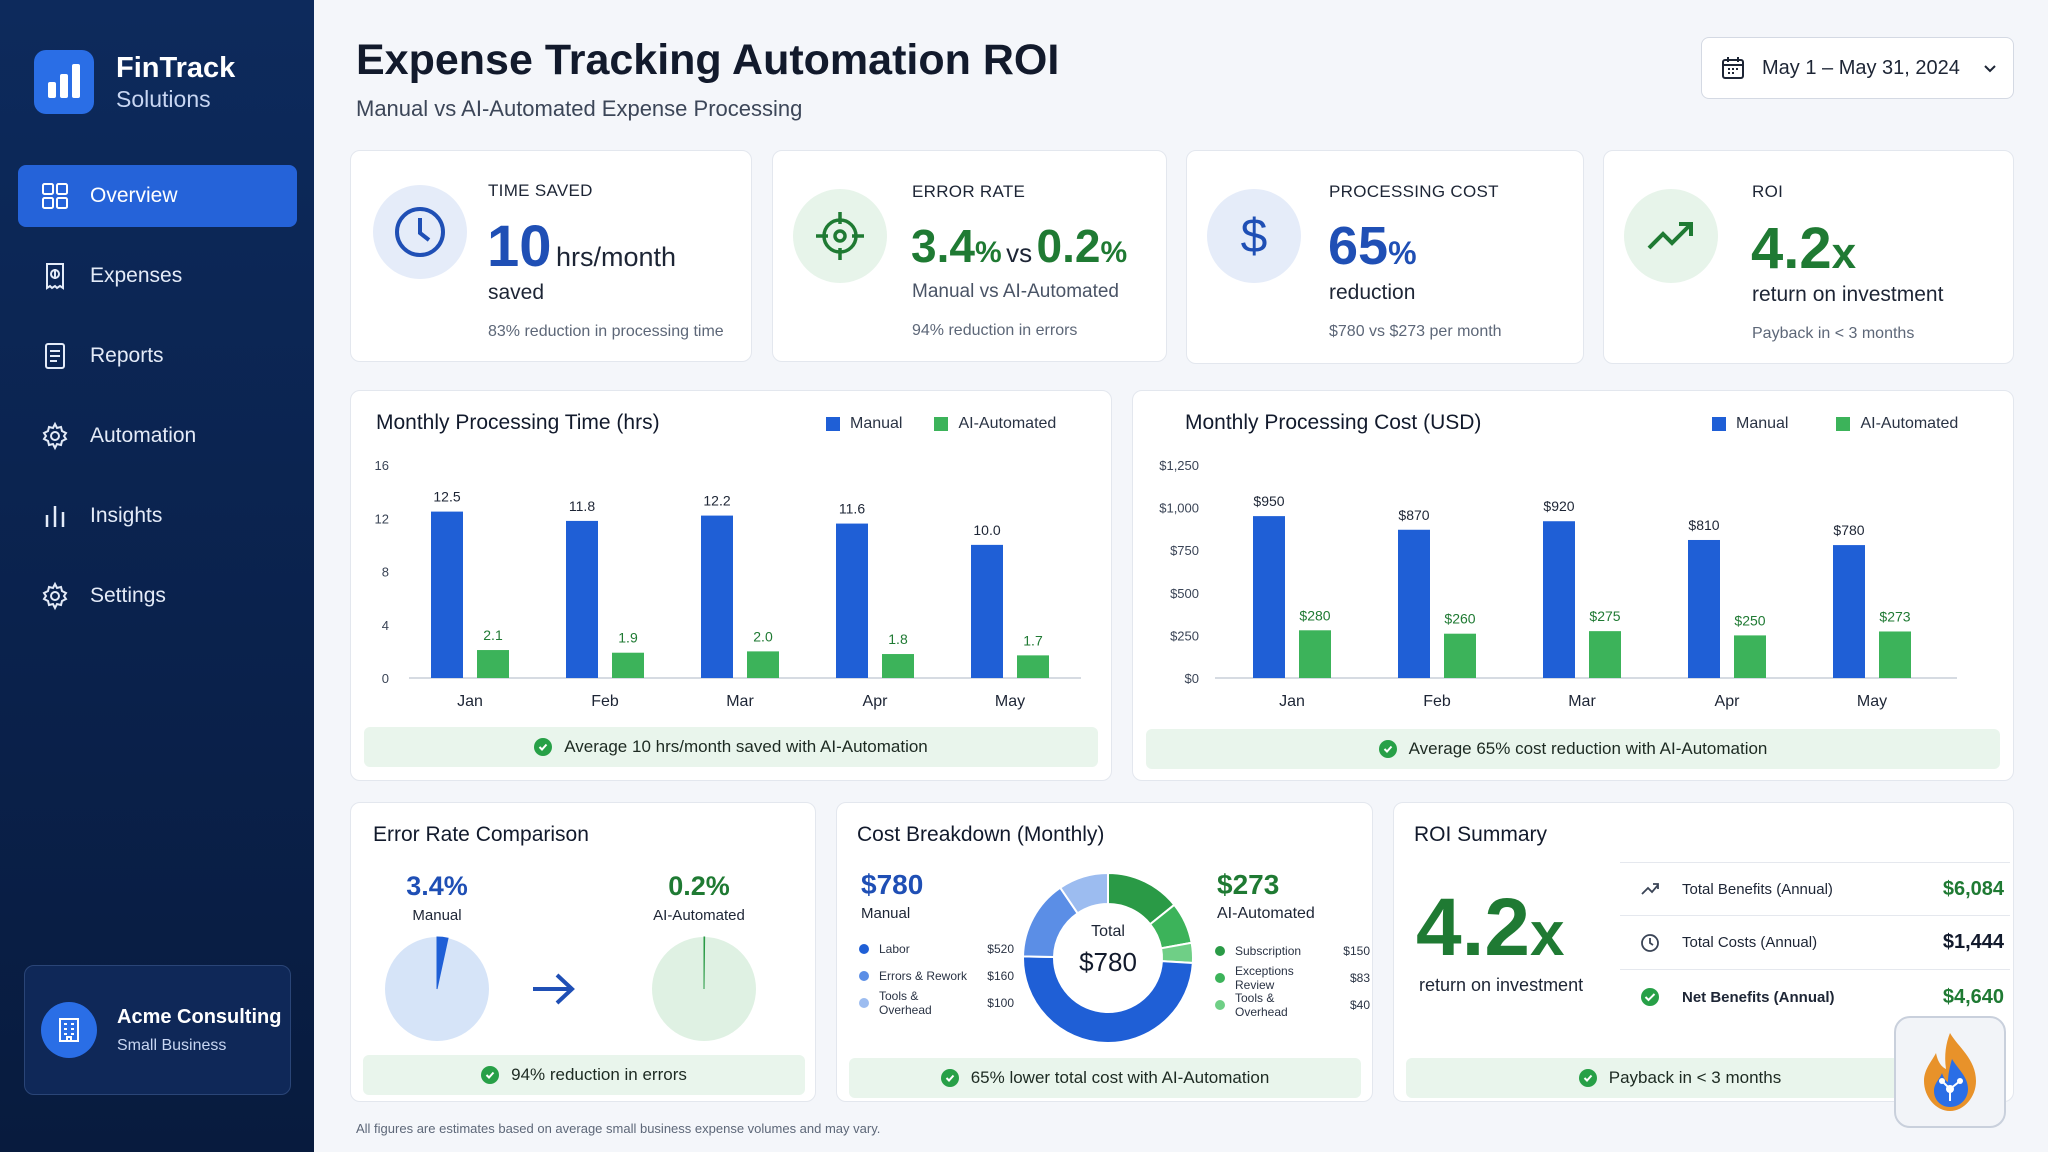 This screenshot has width=2048, height=1152. Describe the element at coordinates (1184, 593) in the screenshot. I see `y-tick-label: $500` at that location.